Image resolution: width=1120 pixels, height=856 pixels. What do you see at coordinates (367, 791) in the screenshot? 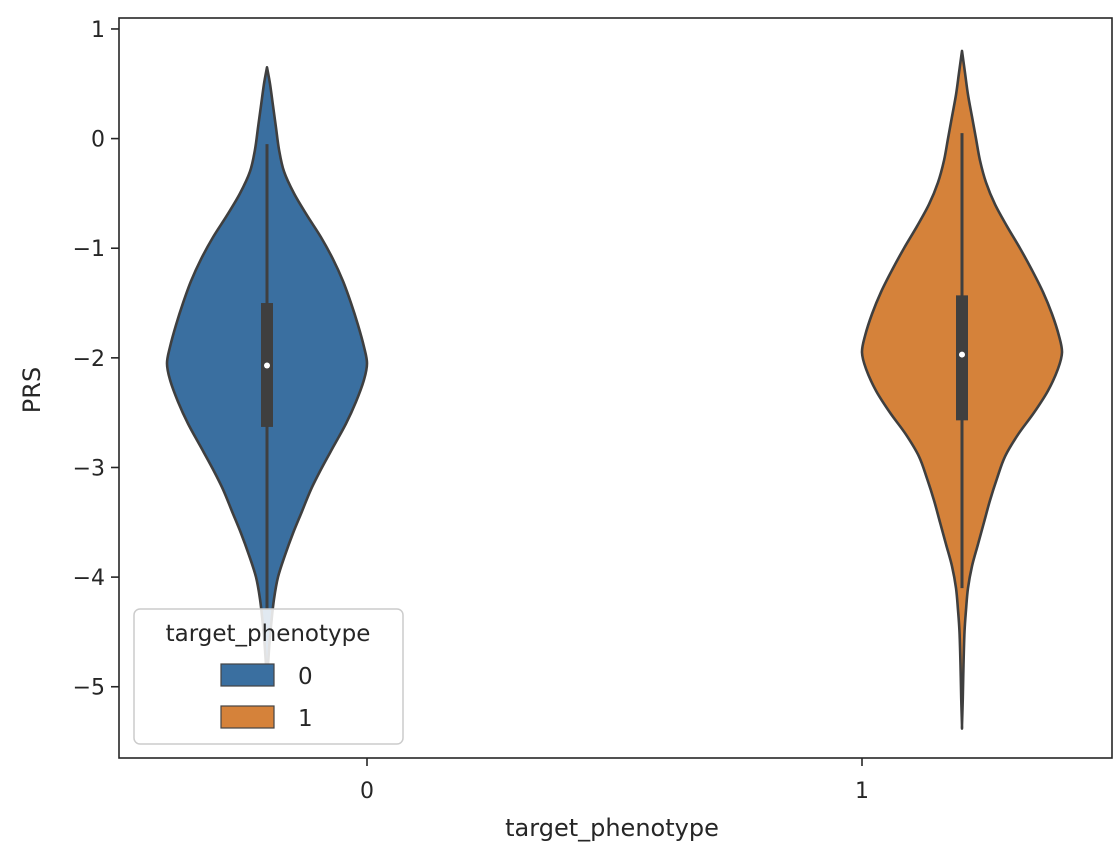
I see `x-tick-label: 0` at bounding box center [367, 791].